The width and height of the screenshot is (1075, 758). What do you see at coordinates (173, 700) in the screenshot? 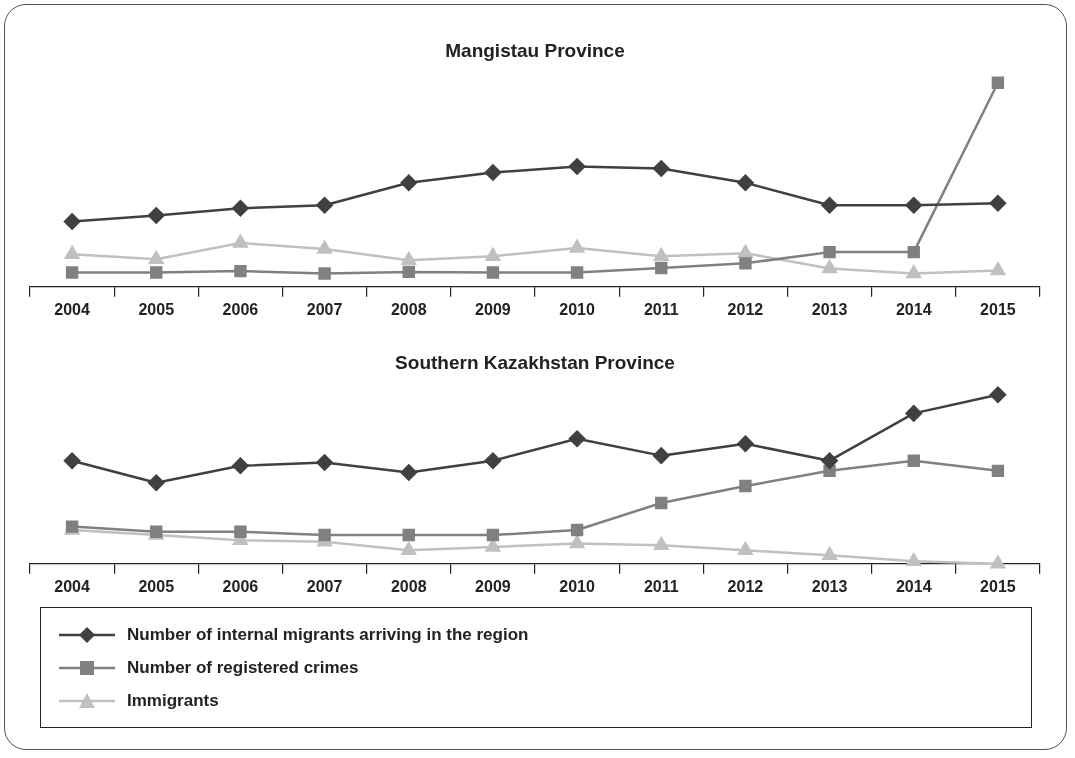
I see `legend-label: Immigrants` at bounding box center [173, 700].